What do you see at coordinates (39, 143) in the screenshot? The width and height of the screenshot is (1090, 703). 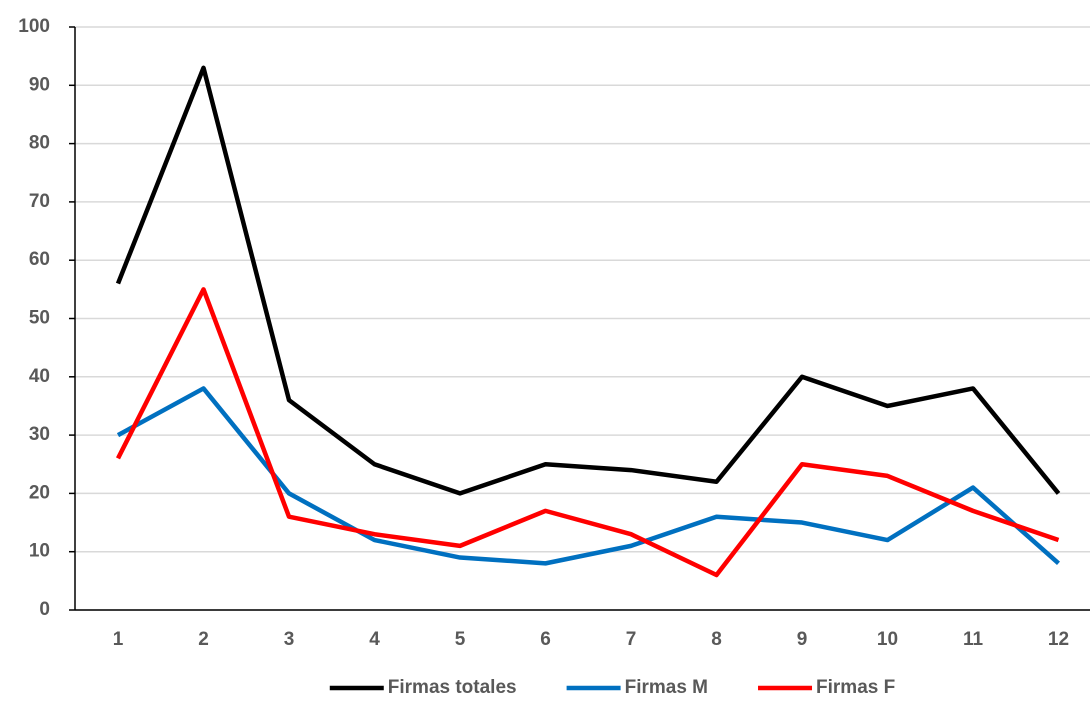 I see `y-tick-label: 80` at bounding box center [39, 143].